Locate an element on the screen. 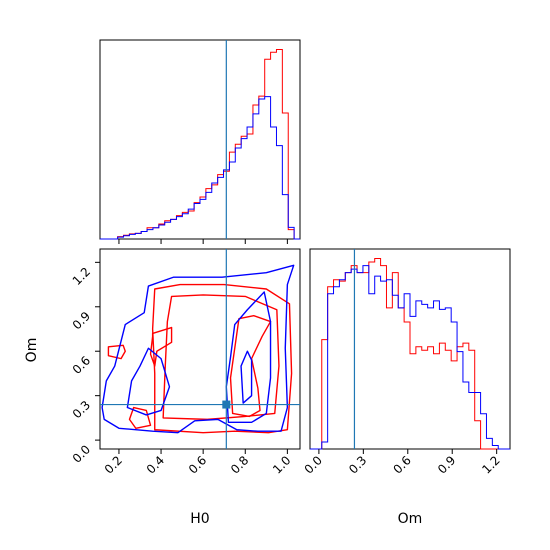  y-axis-label-om: Om is located at coordinates (32, 350).